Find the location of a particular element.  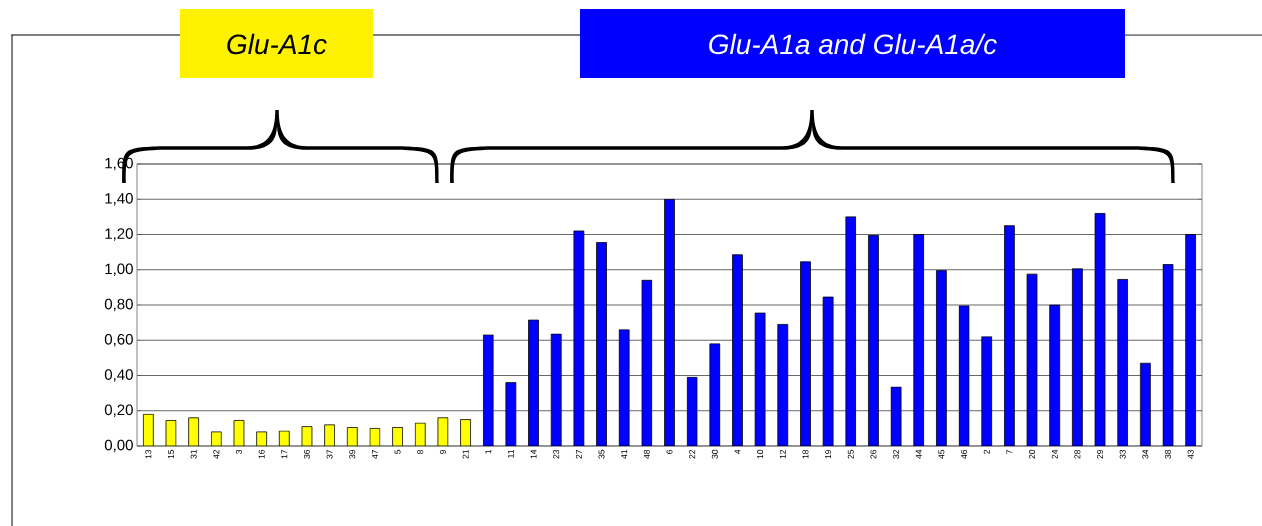

x-tick-label: 29 is located at coordinates (1100, 454).